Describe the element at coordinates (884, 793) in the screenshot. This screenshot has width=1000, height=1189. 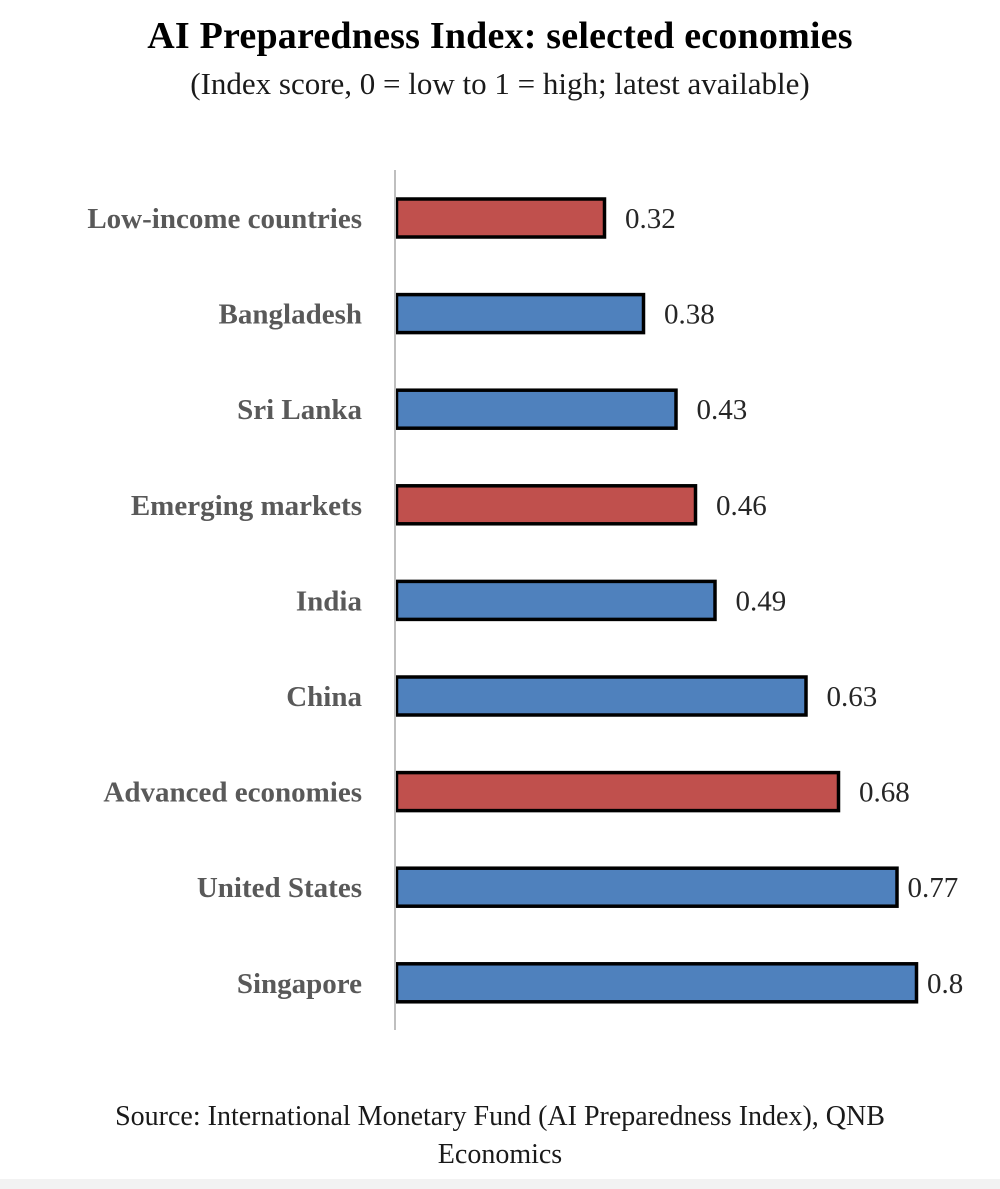
I see `value-label-6: 0.68` at that location.